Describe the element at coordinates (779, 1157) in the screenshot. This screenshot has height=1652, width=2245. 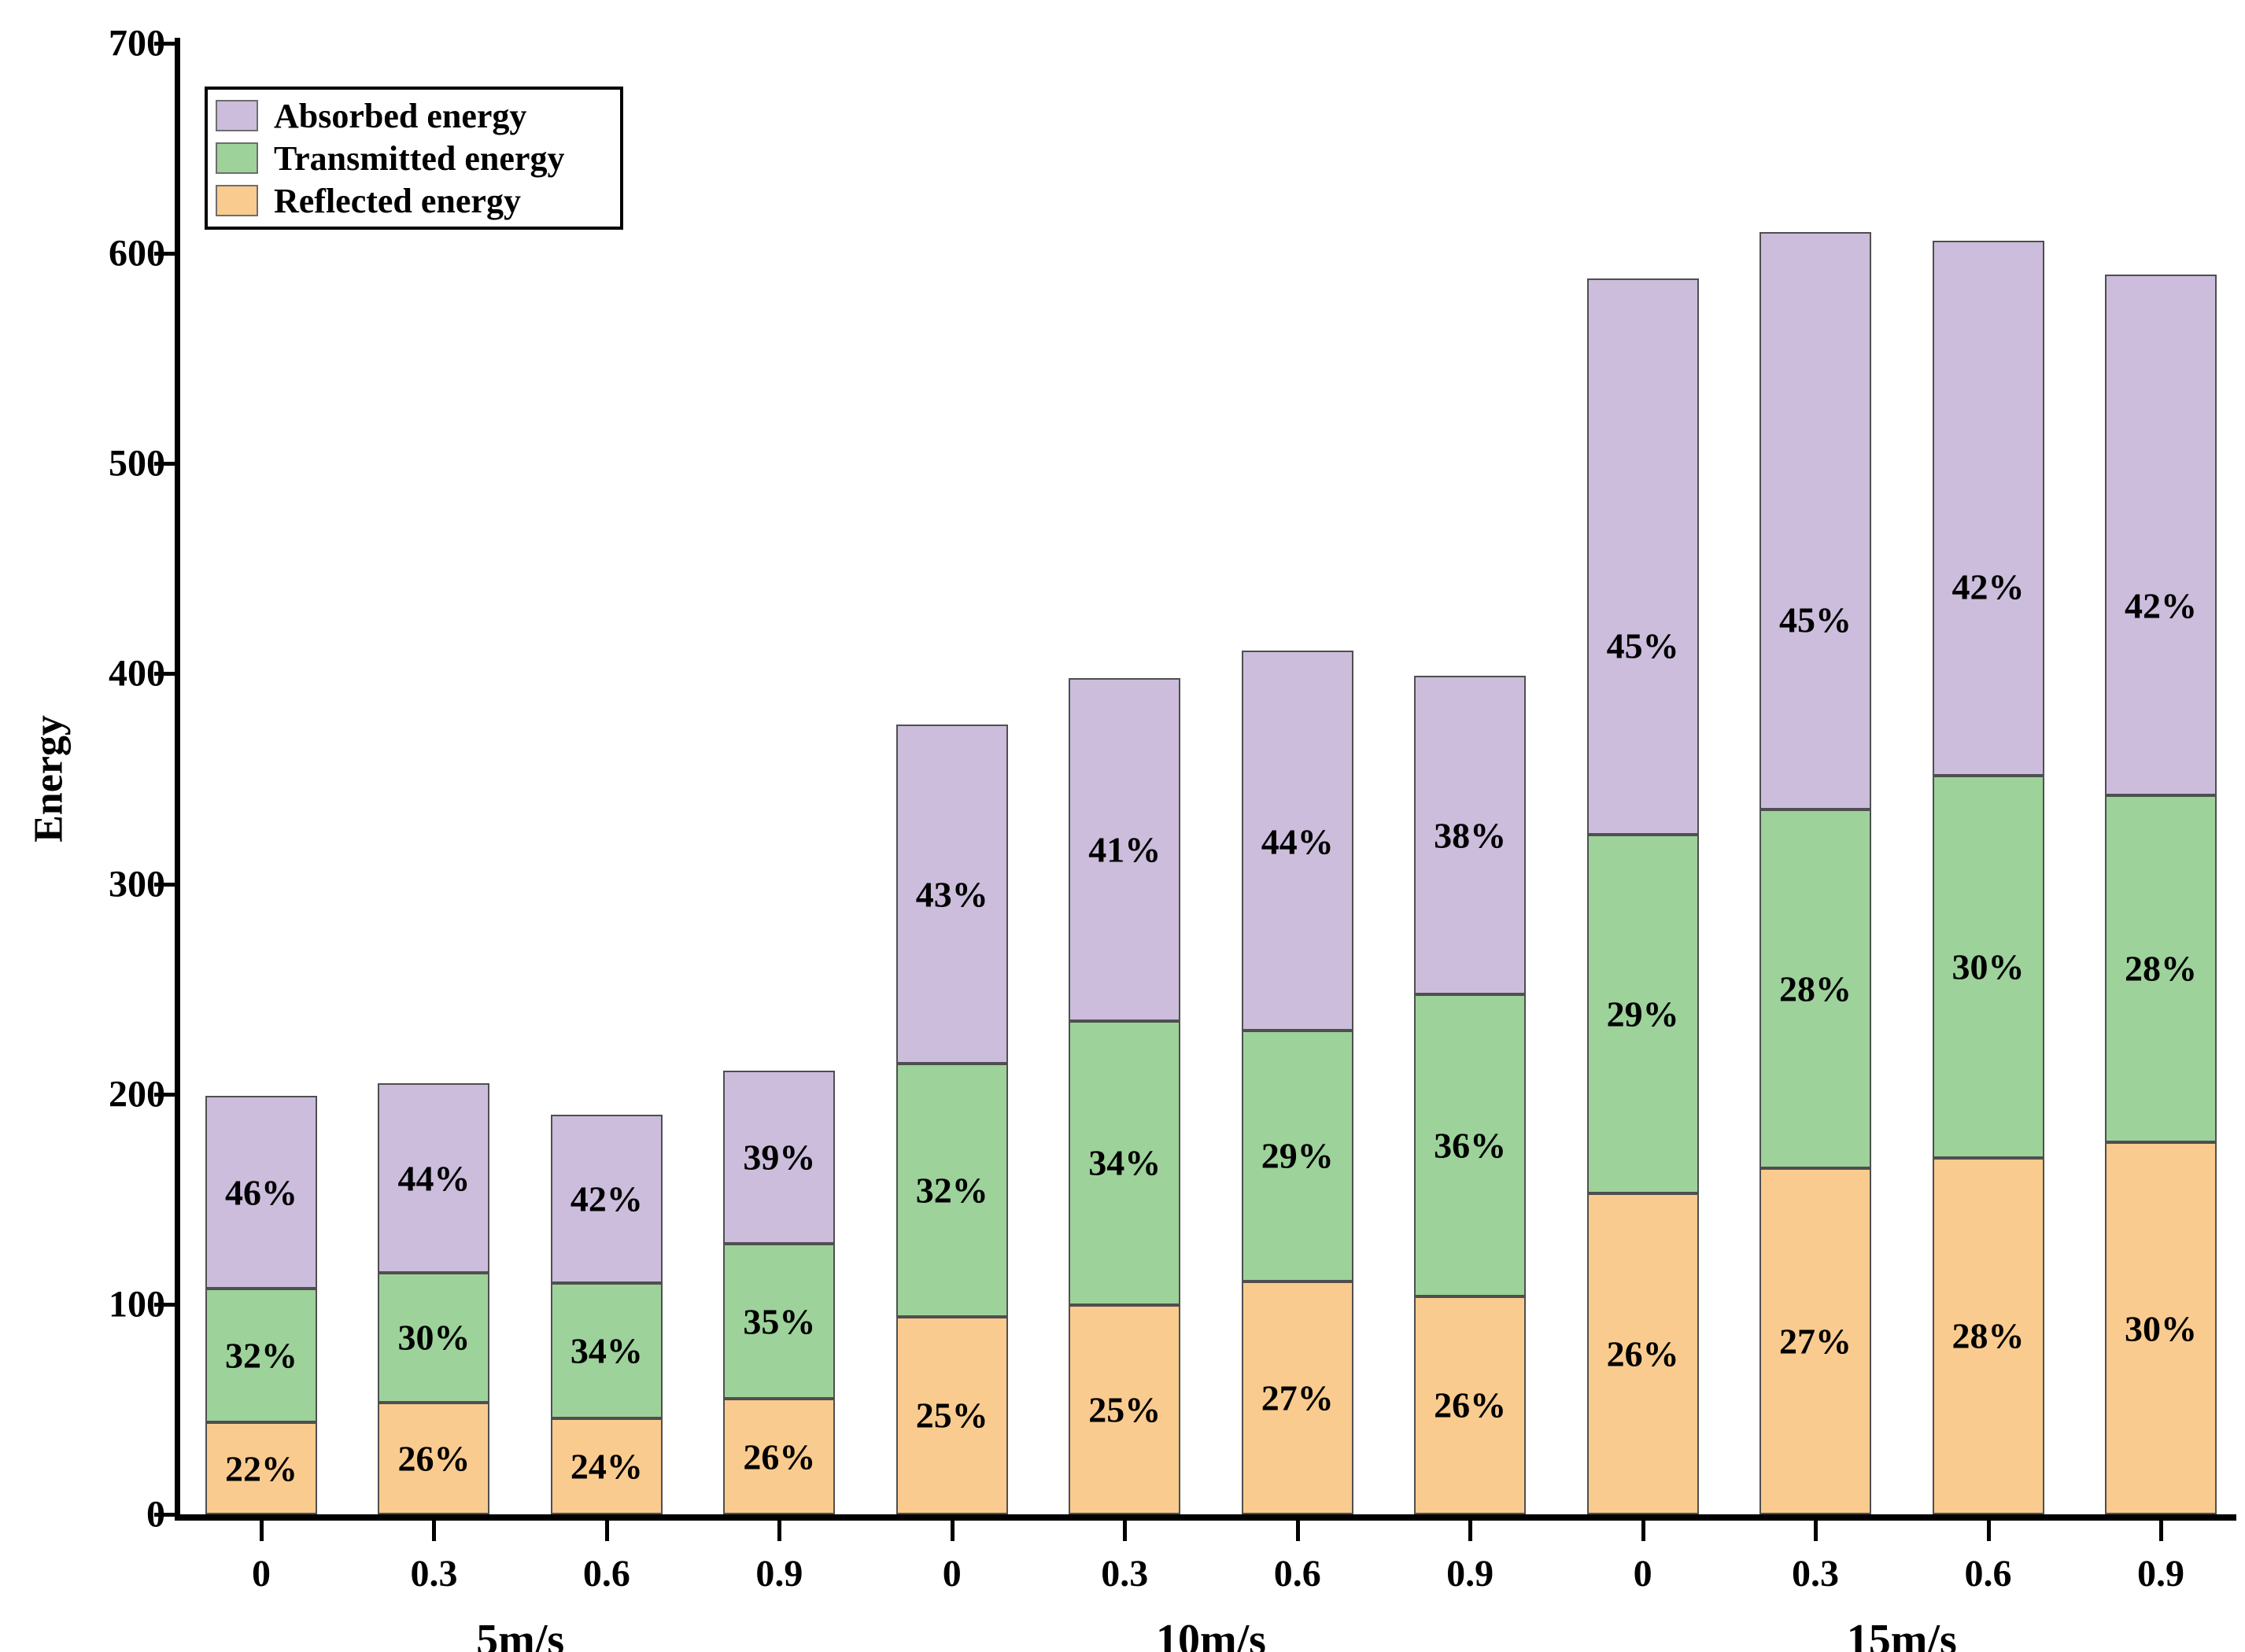
I see `segment-percent-label: 39%` at that location.